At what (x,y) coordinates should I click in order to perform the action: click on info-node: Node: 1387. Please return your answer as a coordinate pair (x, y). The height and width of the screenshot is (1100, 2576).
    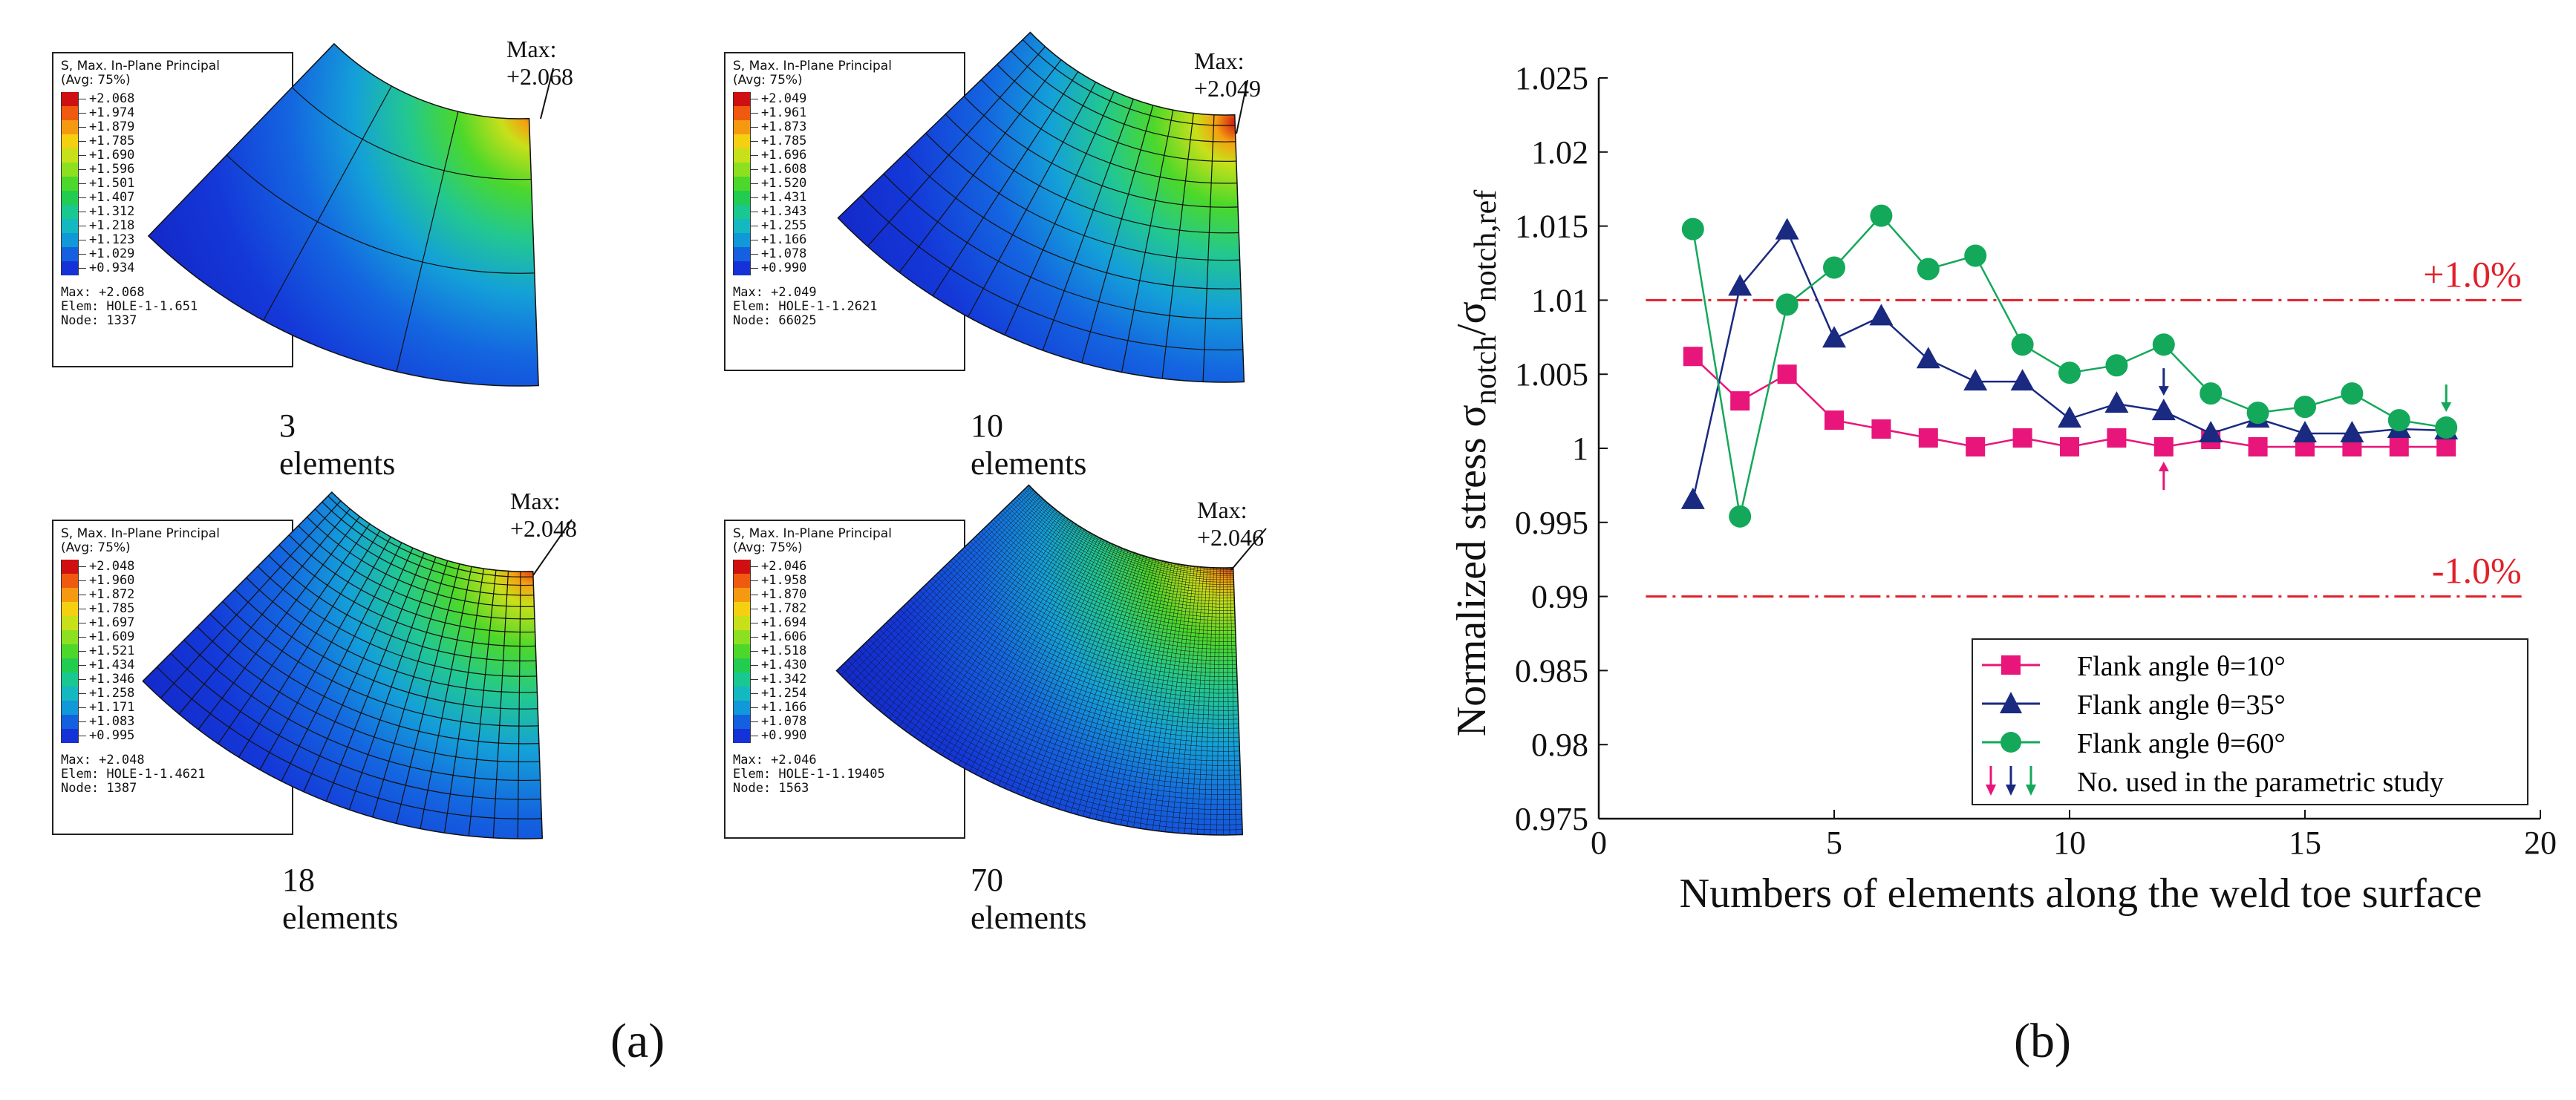
    Looking at the image, I should click on (99, 788).